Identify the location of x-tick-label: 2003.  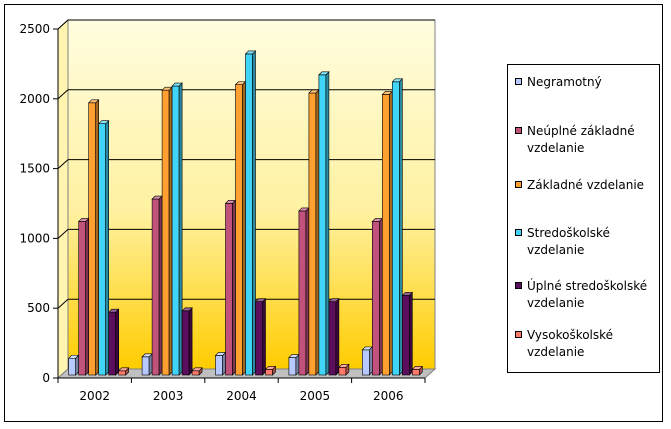
(168, 396).